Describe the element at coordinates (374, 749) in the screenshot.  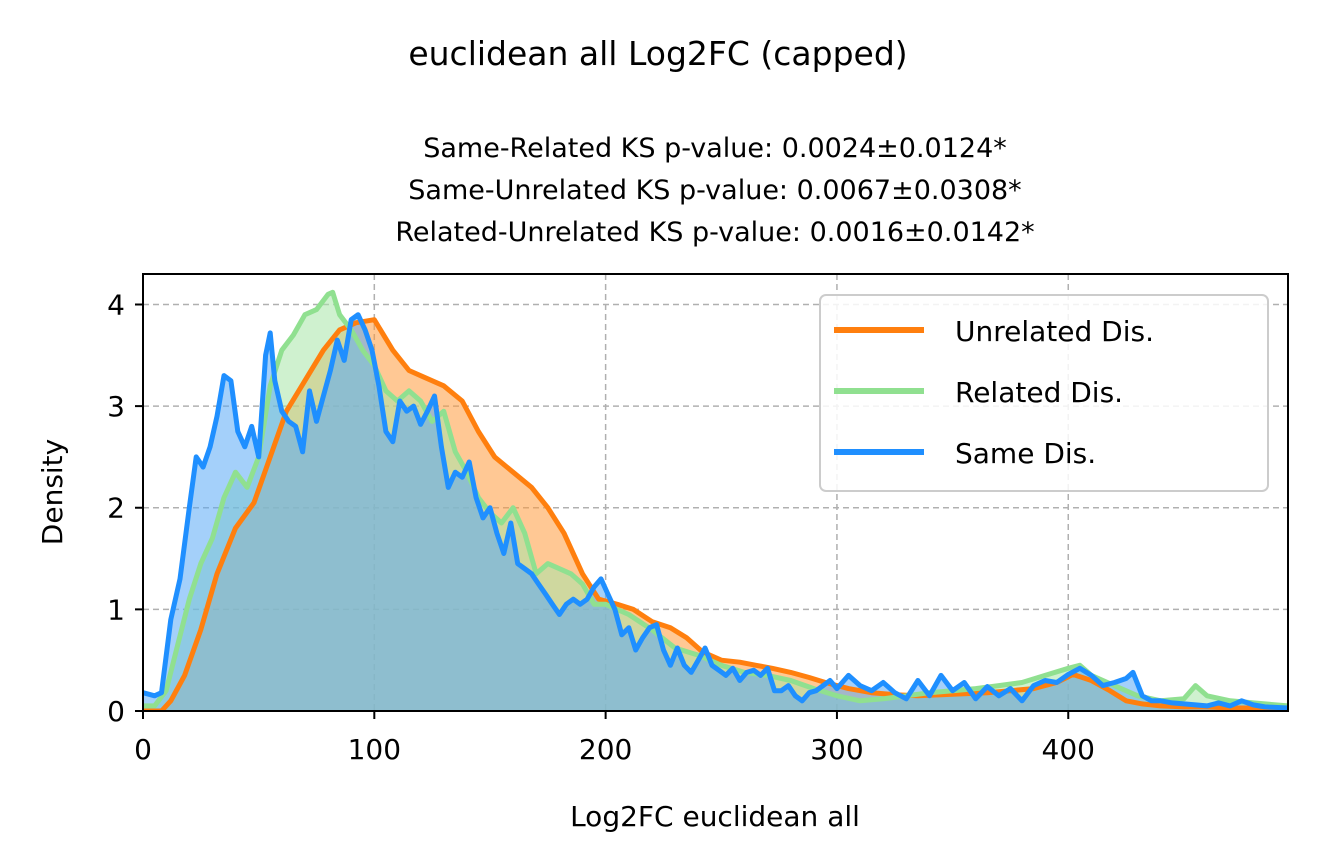
I see `x-tick-label: 100` at that location.